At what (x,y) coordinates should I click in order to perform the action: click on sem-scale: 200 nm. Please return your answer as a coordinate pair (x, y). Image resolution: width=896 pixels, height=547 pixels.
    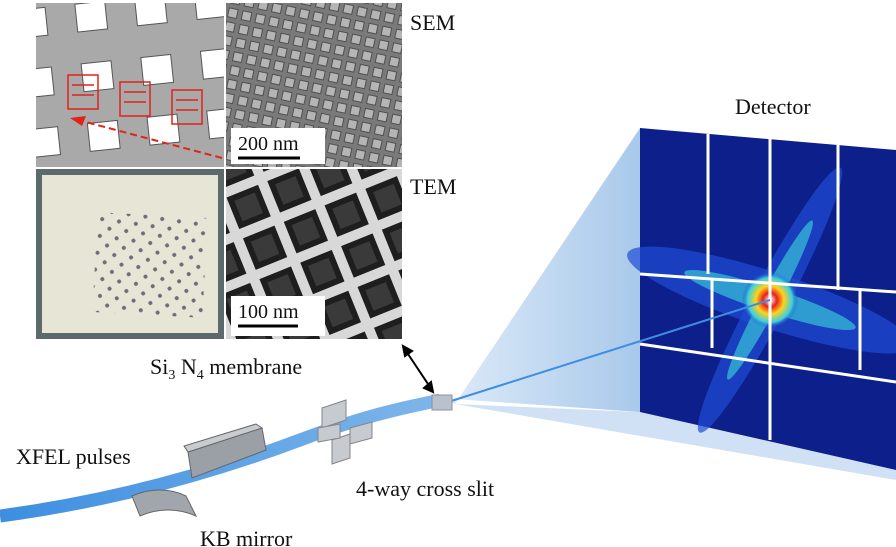
    Looking at the image, I should click on (268, 144).